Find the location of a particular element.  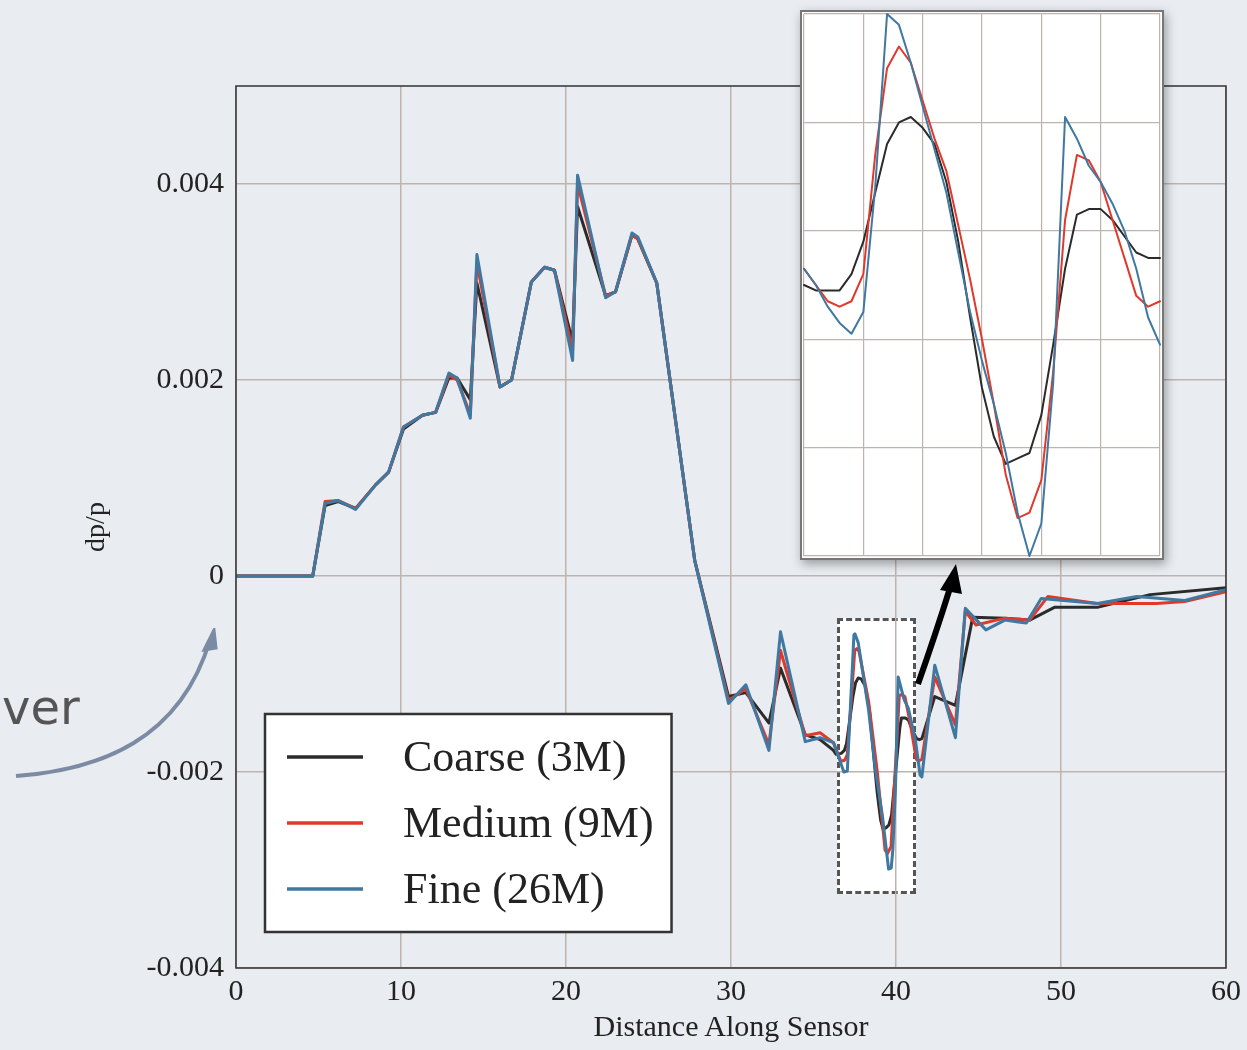

y-tick-label: -0.004 is located at coordinates (185, 965).